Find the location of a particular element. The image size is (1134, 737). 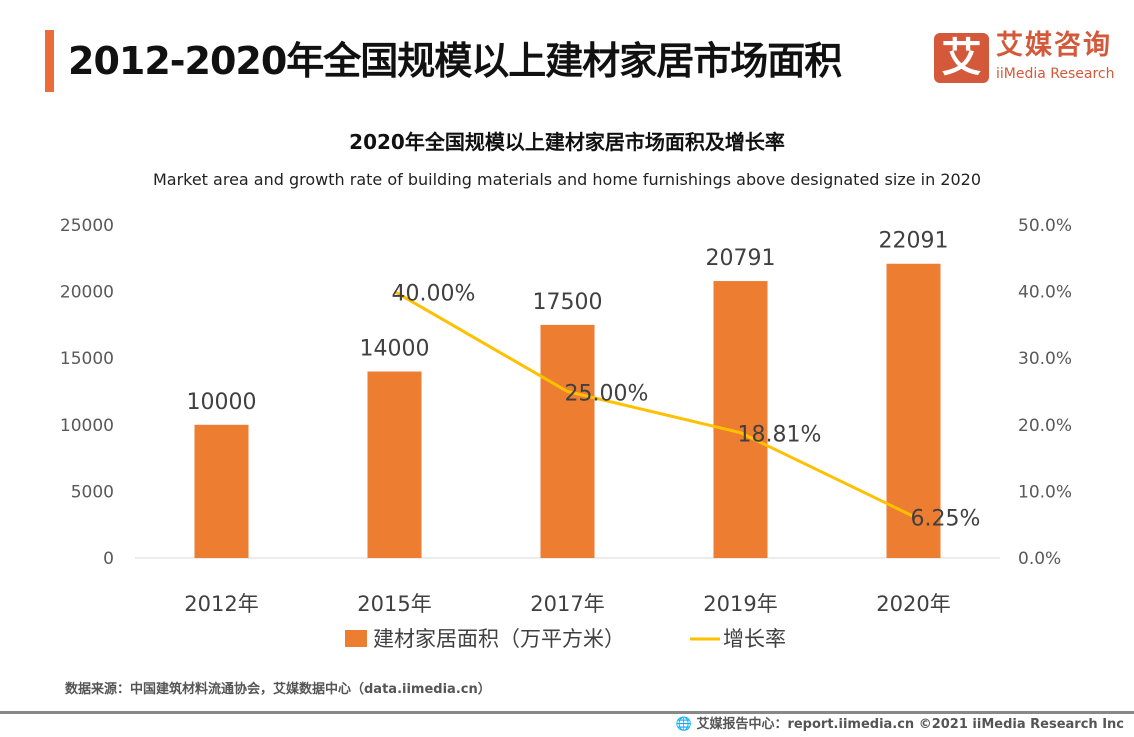

line-data-label: 18.81% is located at coordinates (780, 435).